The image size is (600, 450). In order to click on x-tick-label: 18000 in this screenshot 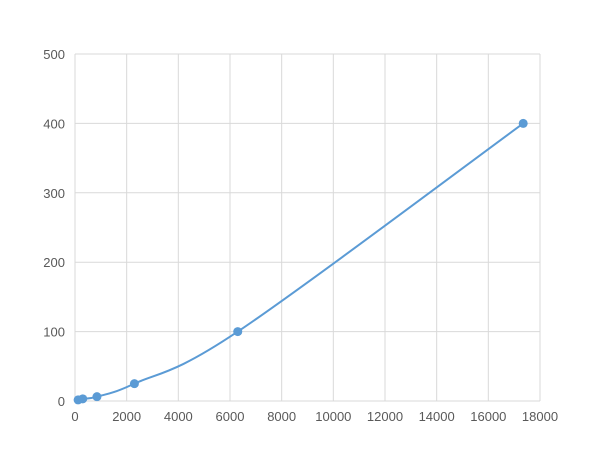, I will do `click(540, 416)`.